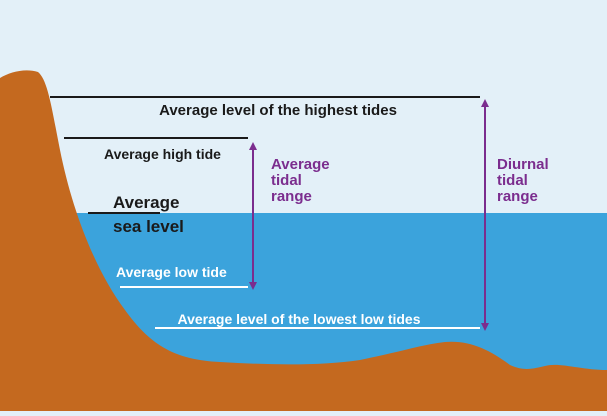 The image size is (607, 416). I want to click on average-tidal-range-label-2: tidal, so click(286, 180).